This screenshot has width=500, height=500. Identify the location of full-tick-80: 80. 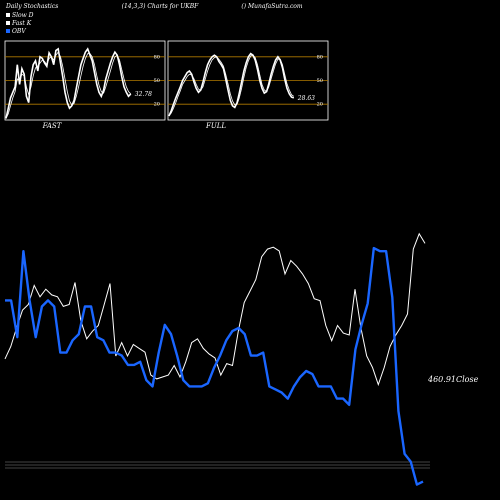
(320, 57).